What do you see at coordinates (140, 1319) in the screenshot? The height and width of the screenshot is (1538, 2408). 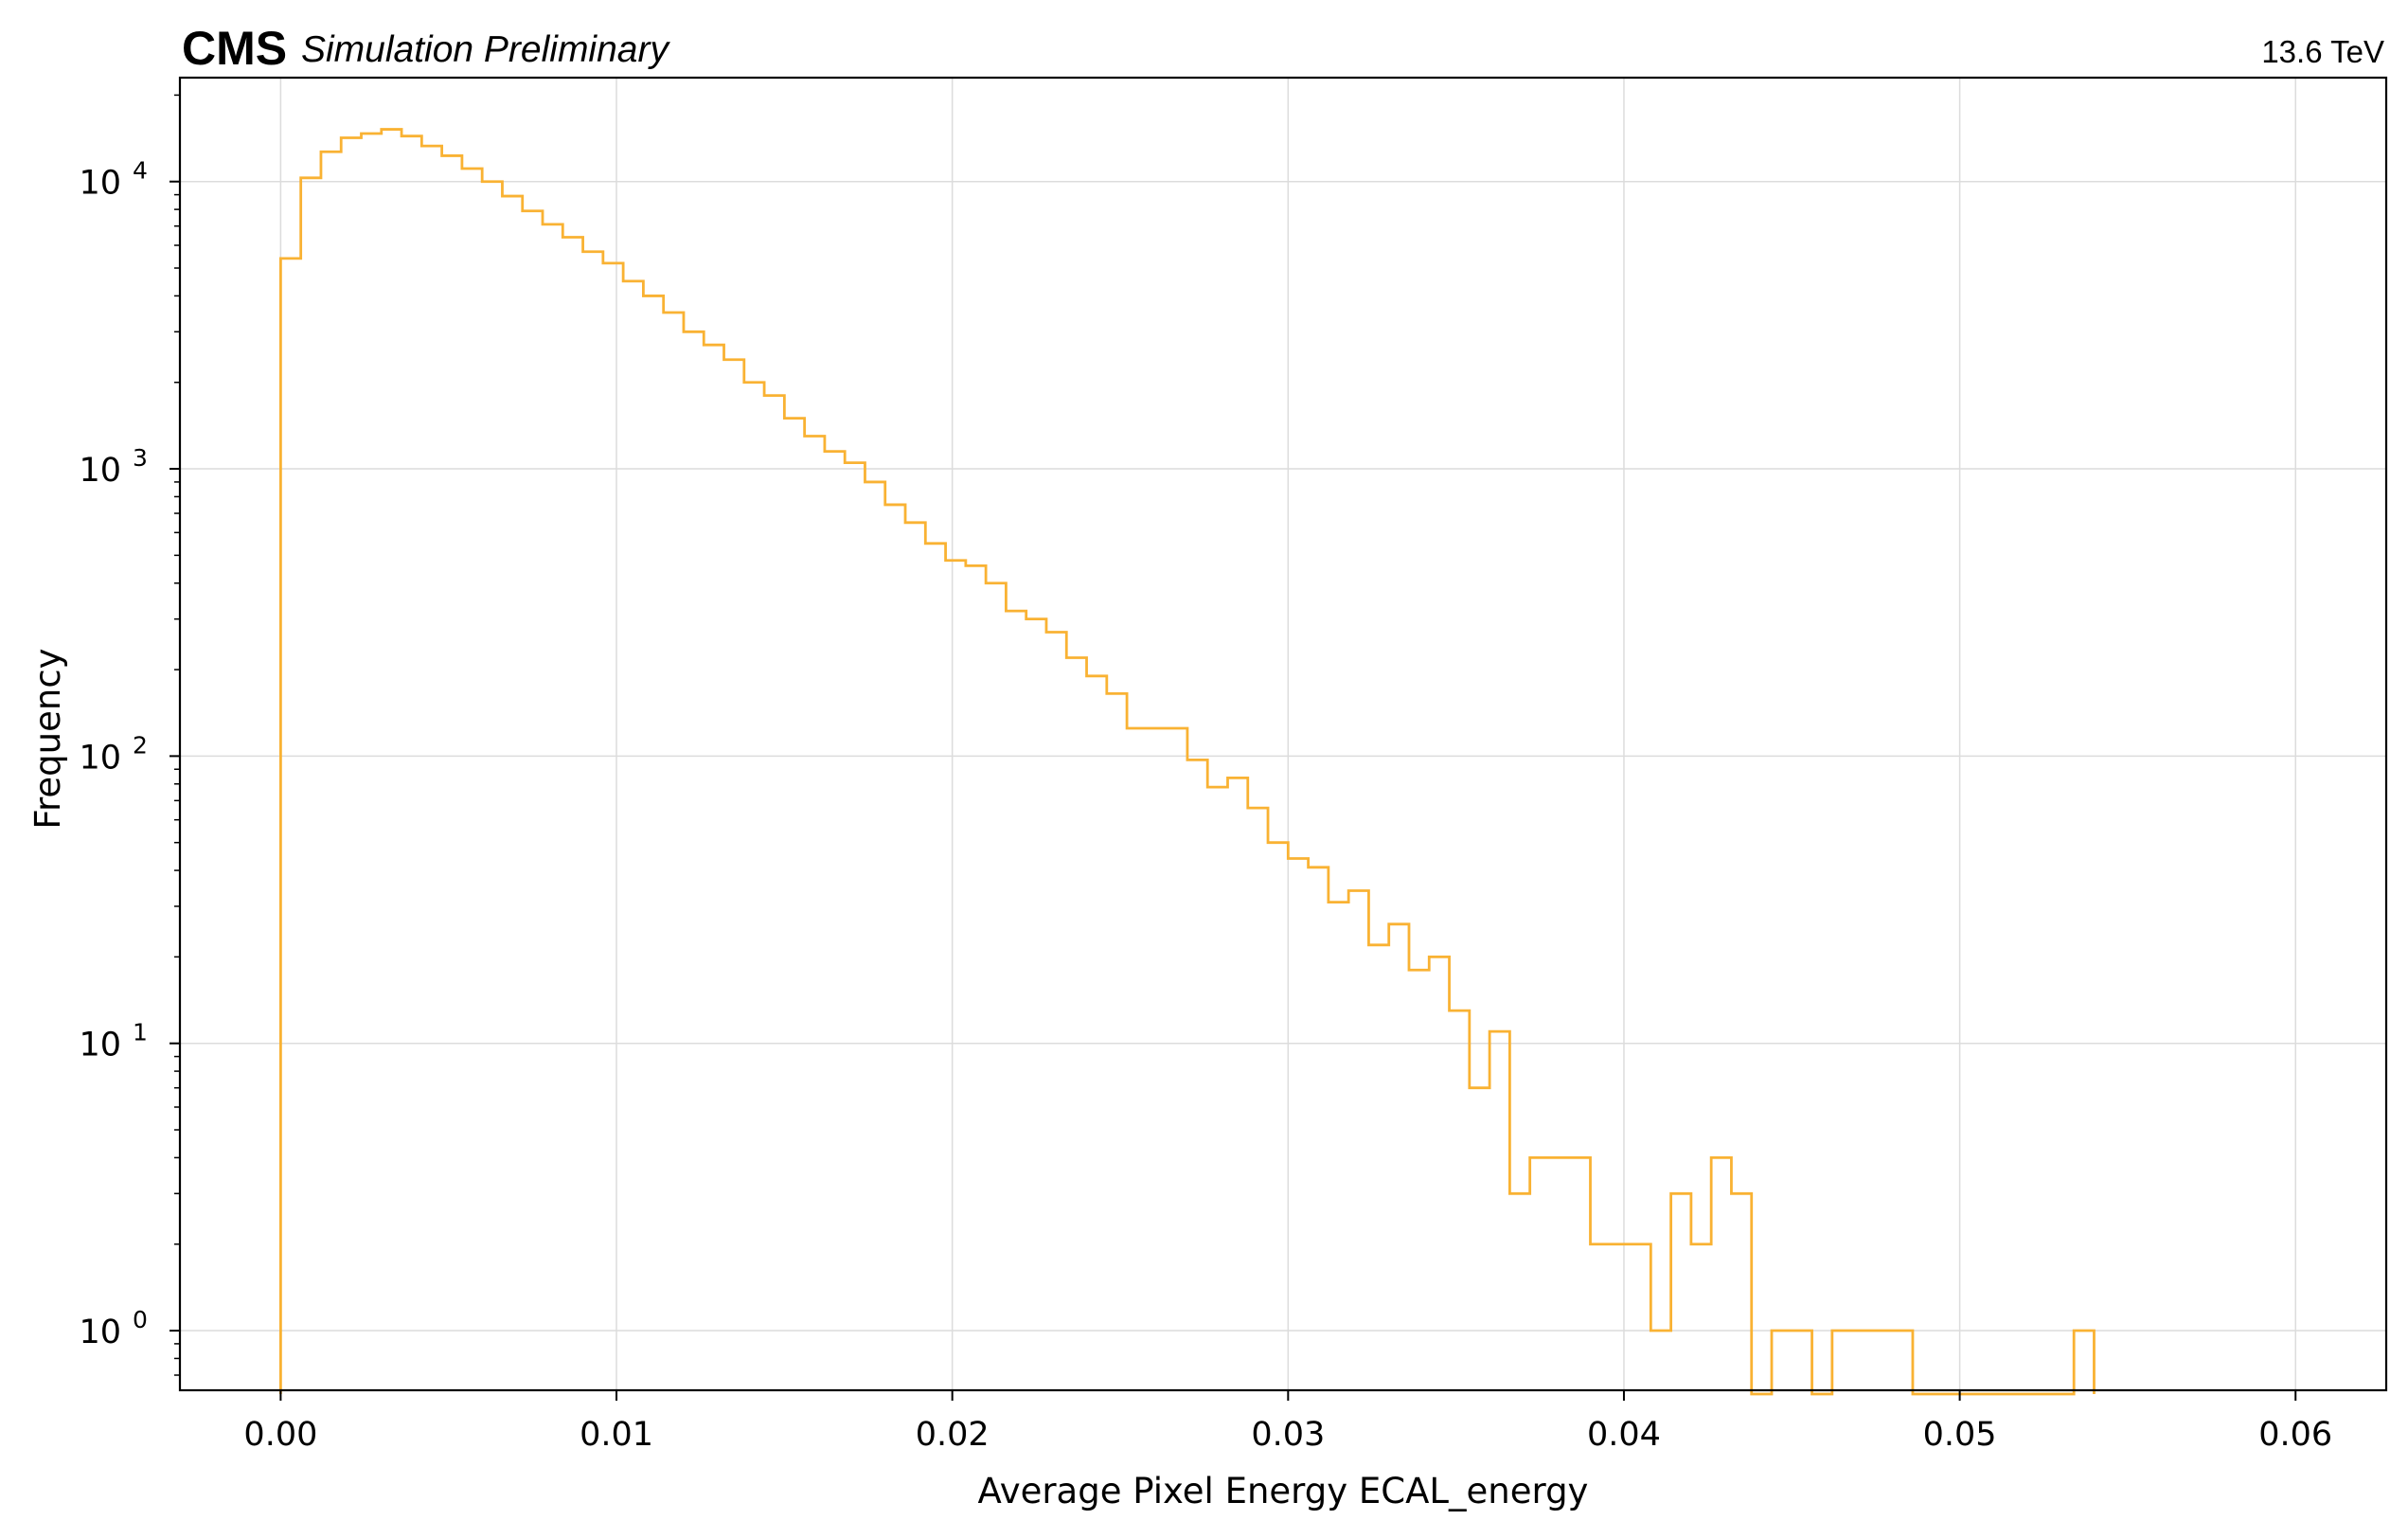 I see `y-tick-exponent: 0` at bounding box center [140, 1319].